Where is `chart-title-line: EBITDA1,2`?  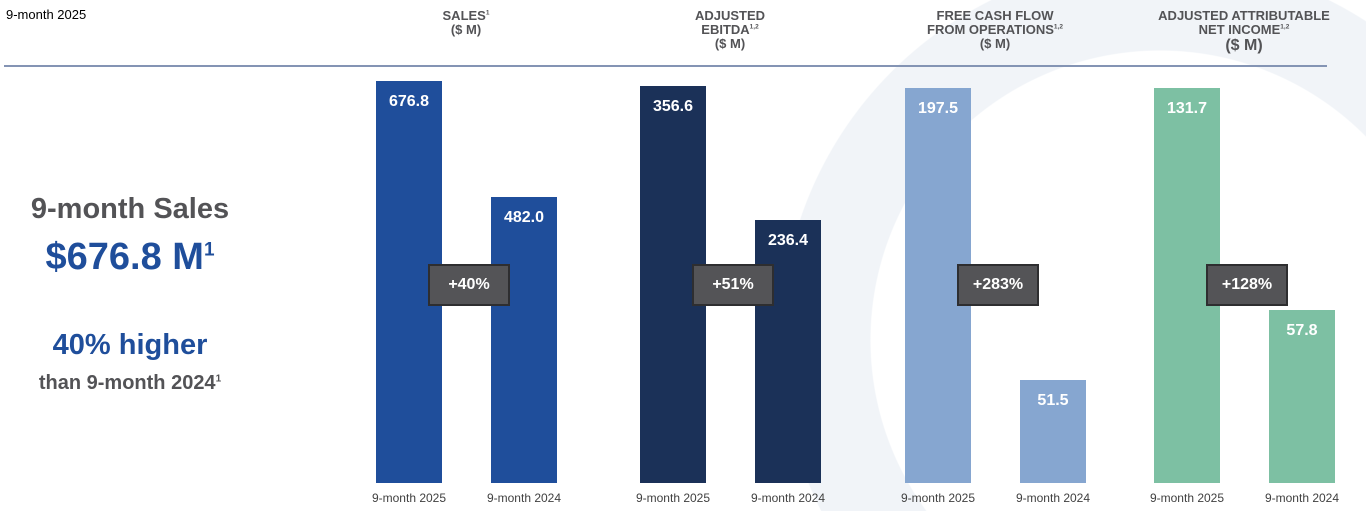
chart-title-line: EBITDA1,2 is located at coordinates (730, 29).